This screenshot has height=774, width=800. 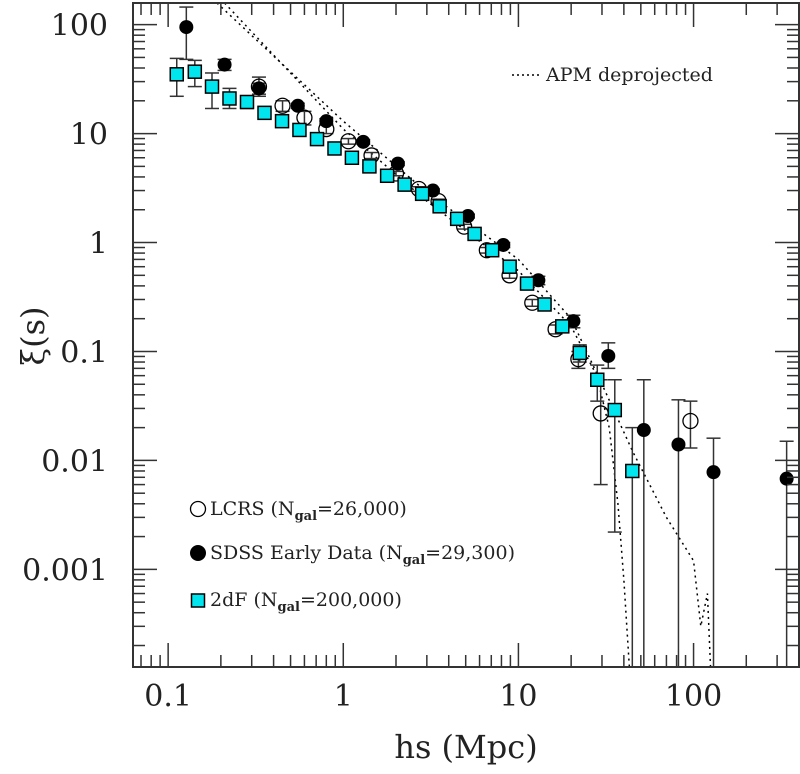 What do you see at coordinates (629, 75) in the screenshot?
I see `apm-legend-label: APM deprojected` at bounding box center [629, 75].